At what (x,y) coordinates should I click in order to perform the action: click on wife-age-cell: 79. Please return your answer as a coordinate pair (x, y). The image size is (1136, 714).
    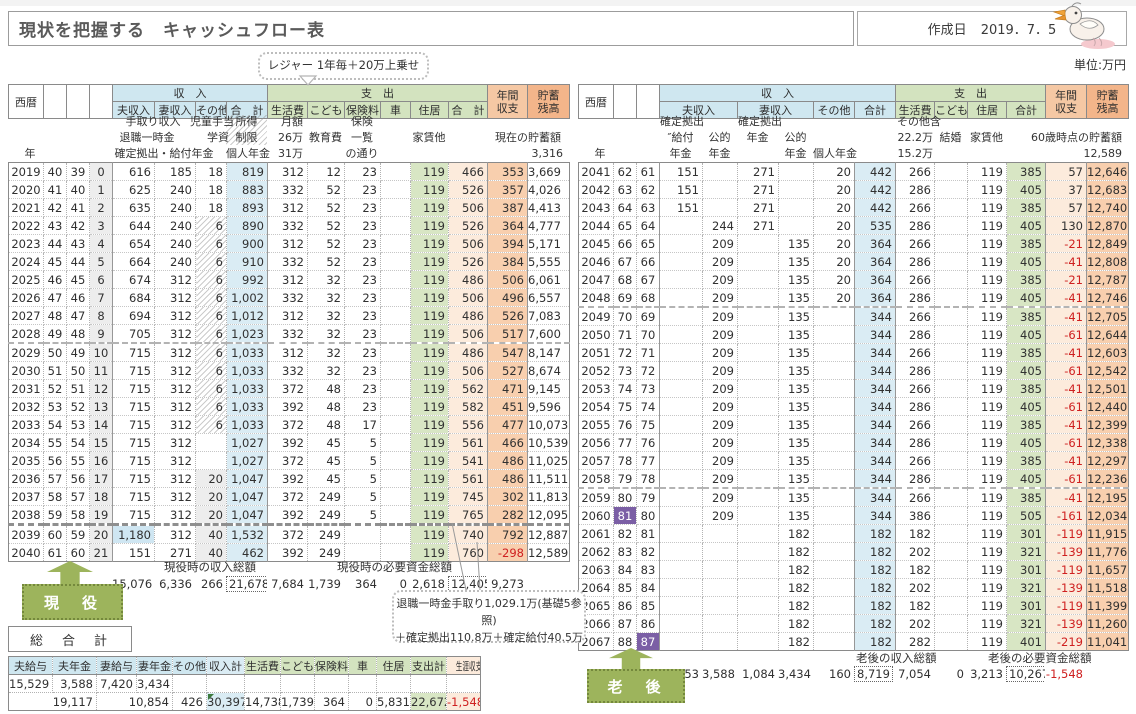
    Looking at the image, I should click on (648, 497).